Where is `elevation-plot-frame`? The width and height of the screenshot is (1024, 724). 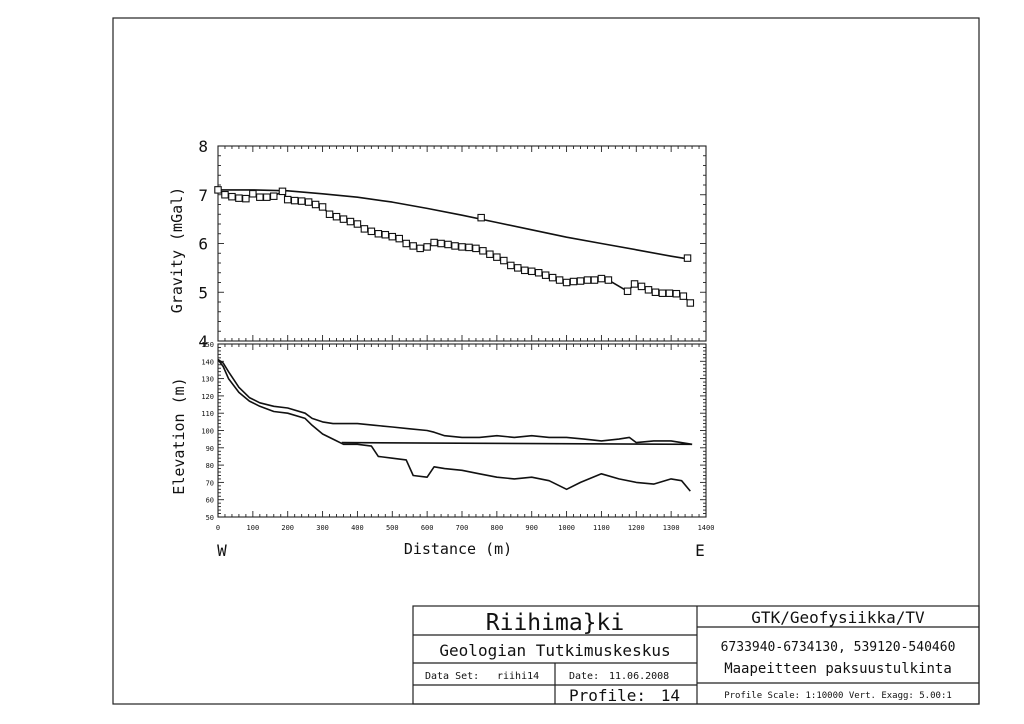
elevation-plot-frame is located at coordinates (462, 430).